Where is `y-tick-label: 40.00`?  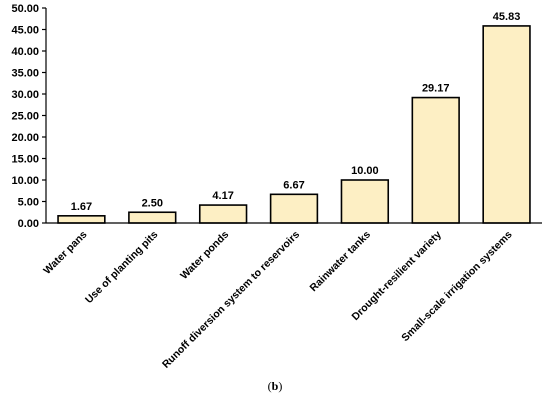
y-tick-label: 40.00 is located at coordinates (25, 52).